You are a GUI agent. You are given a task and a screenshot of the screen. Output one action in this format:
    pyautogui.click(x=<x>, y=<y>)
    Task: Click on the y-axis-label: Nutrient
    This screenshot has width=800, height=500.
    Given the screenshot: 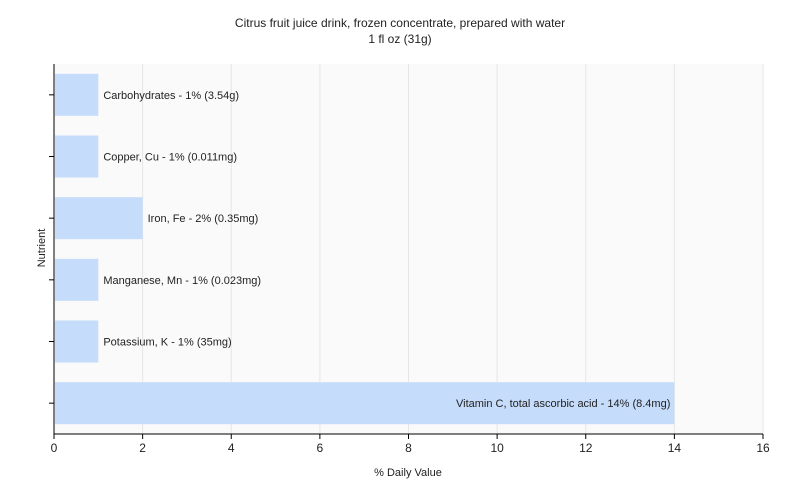 What is the action you would take?
    pyautogui.click(x=42, y=248)
    